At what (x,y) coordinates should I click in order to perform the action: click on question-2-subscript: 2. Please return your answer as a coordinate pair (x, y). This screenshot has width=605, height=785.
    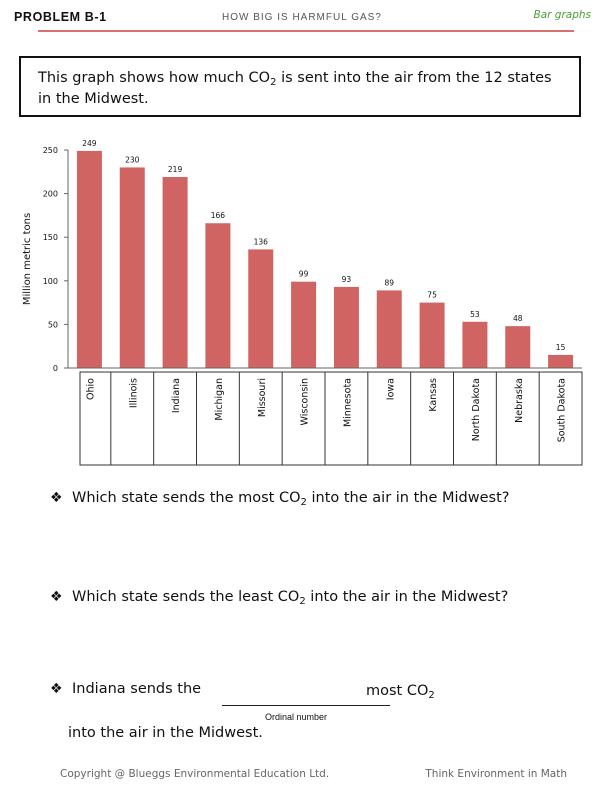
    Looking at the image, I should click on (302, 601).